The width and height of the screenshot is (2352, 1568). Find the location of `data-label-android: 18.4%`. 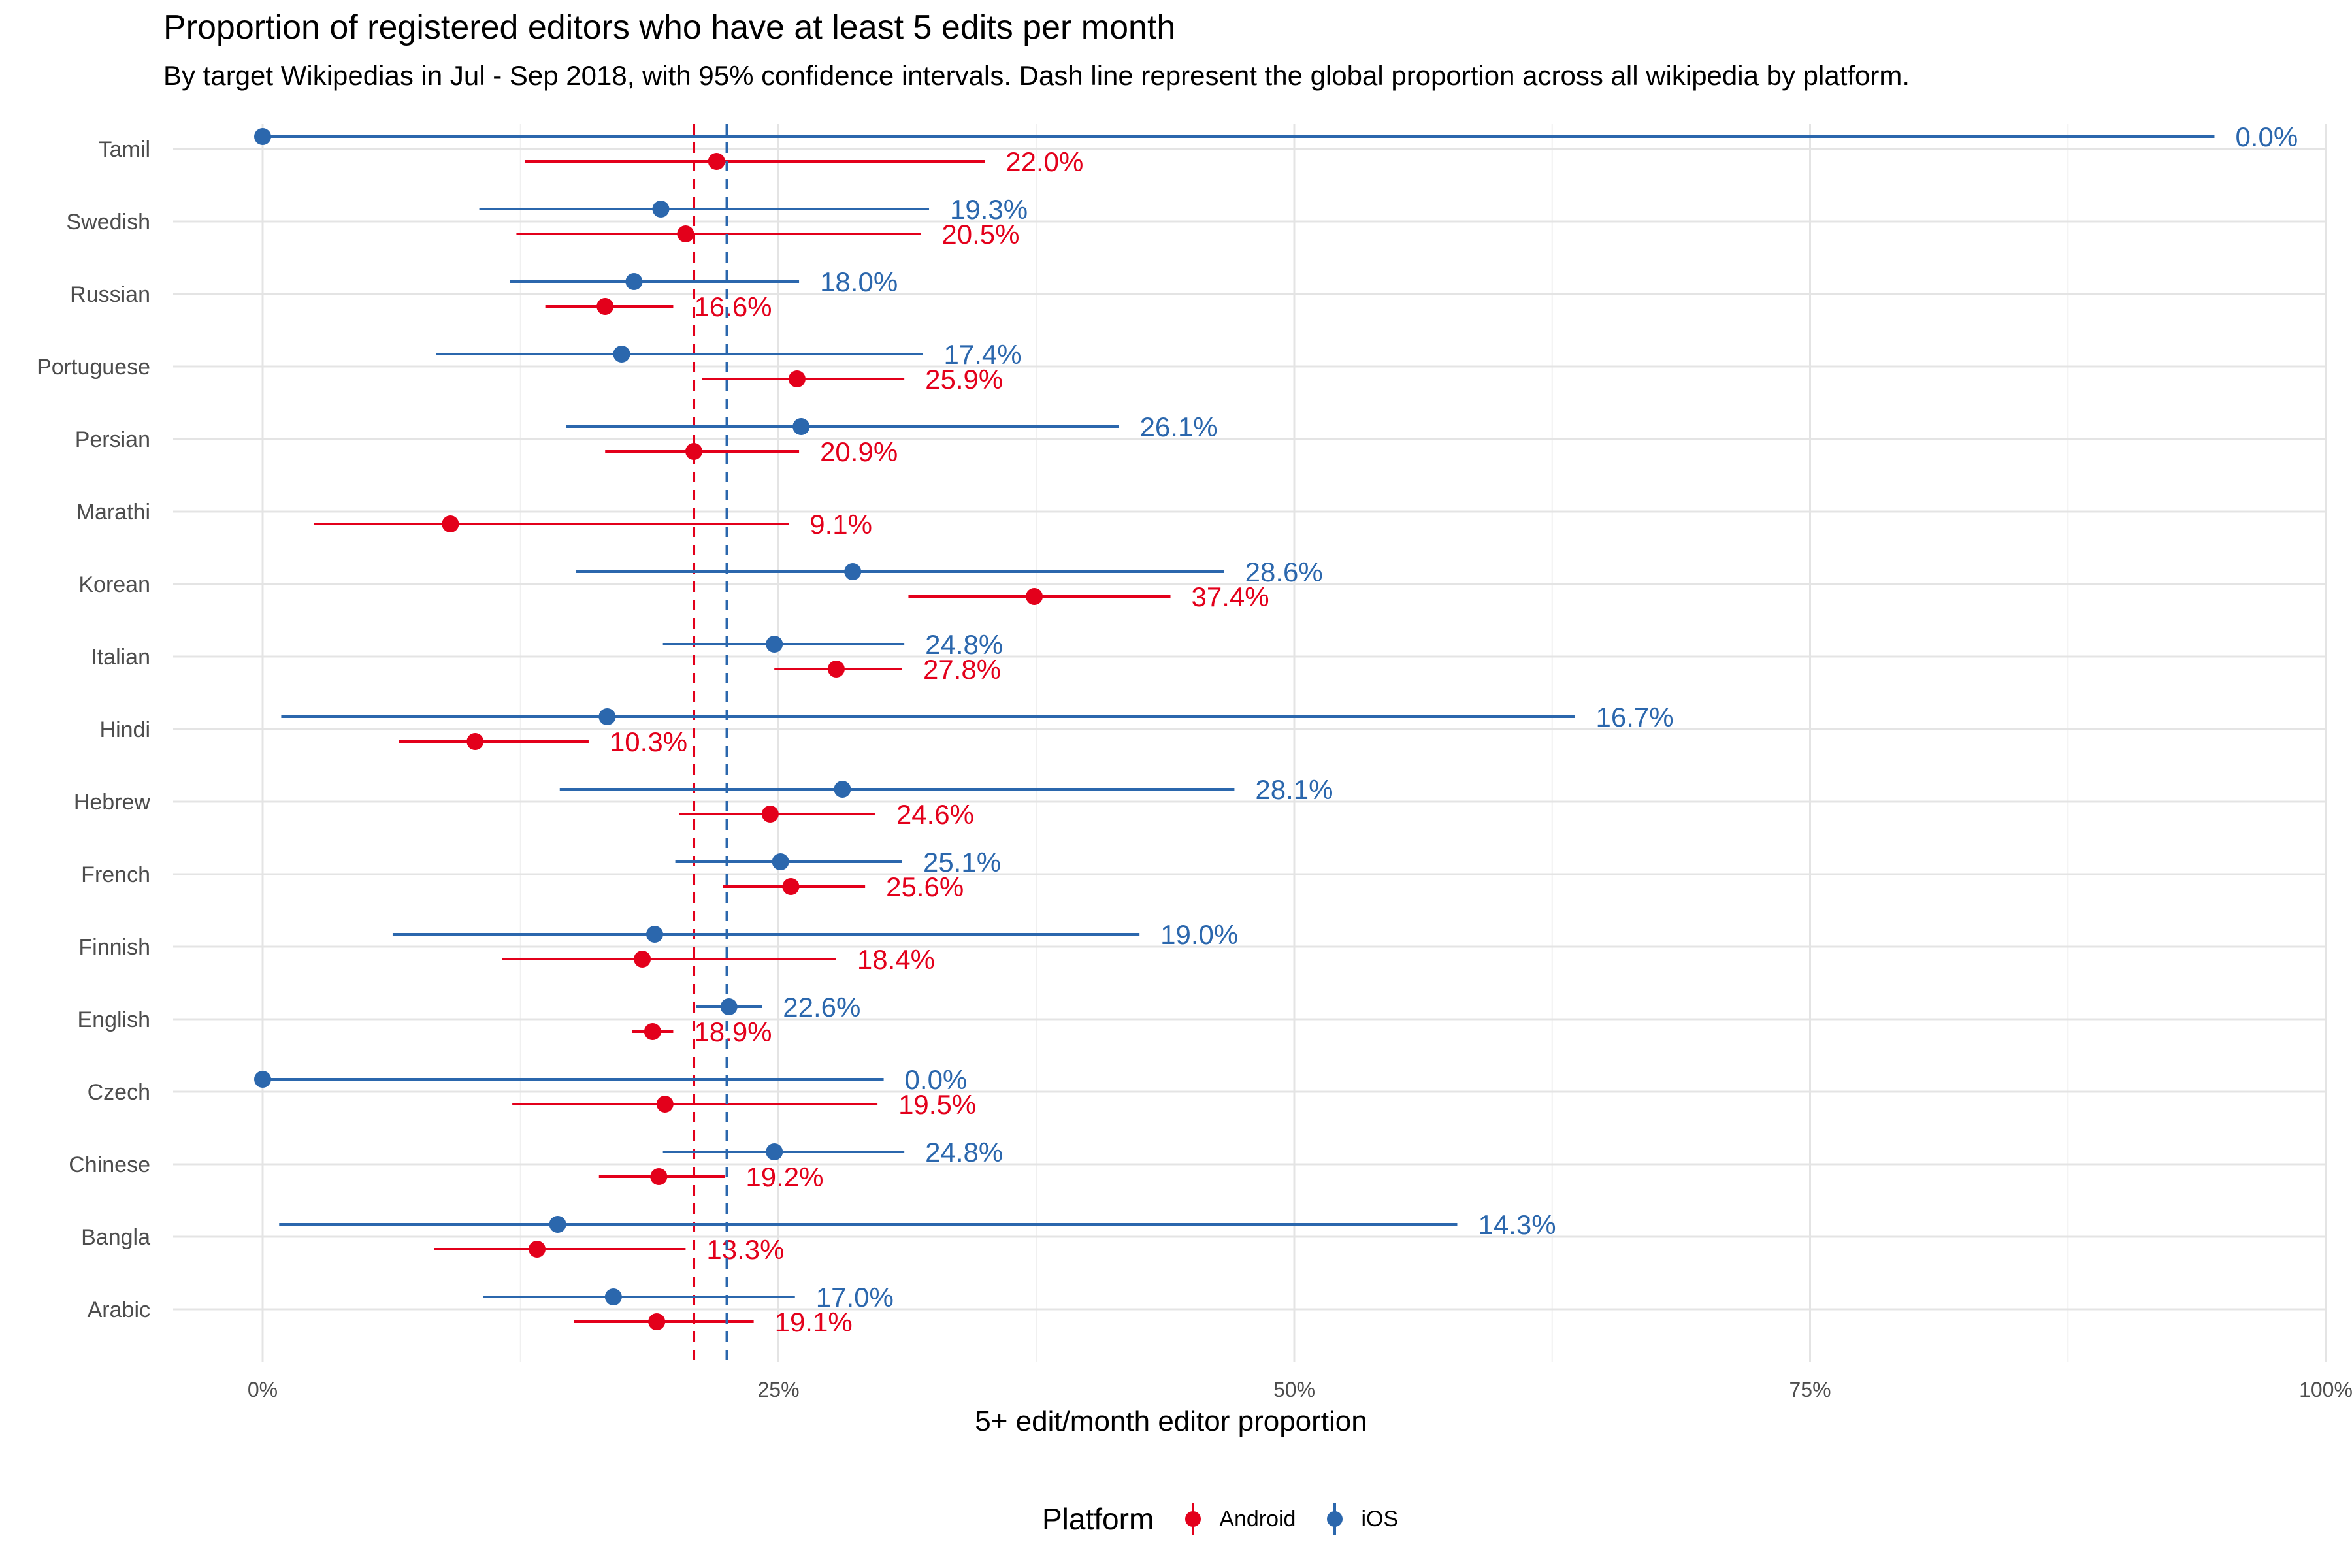

data-label-android: 18.4% is located at coordinates (896, 959).